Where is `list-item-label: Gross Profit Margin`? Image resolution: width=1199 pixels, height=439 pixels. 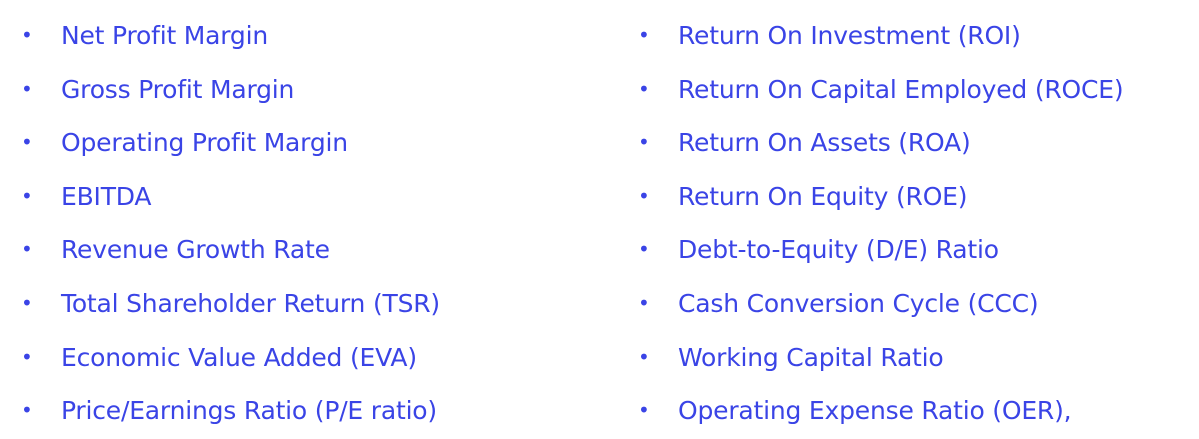 list-item-label: Gross Profit Margin is located at coordinates (178, 89).